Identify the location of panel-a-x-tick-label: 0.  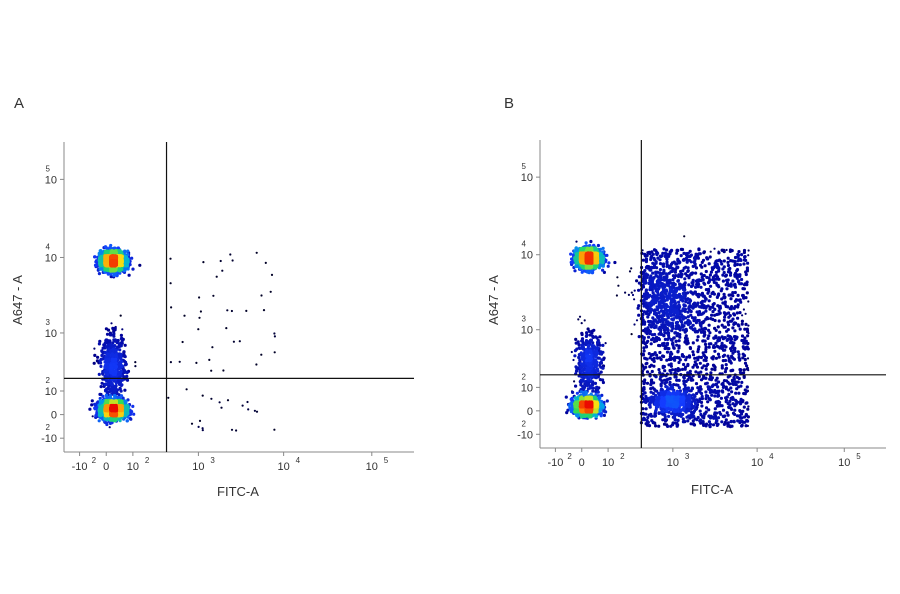
(106, 467).